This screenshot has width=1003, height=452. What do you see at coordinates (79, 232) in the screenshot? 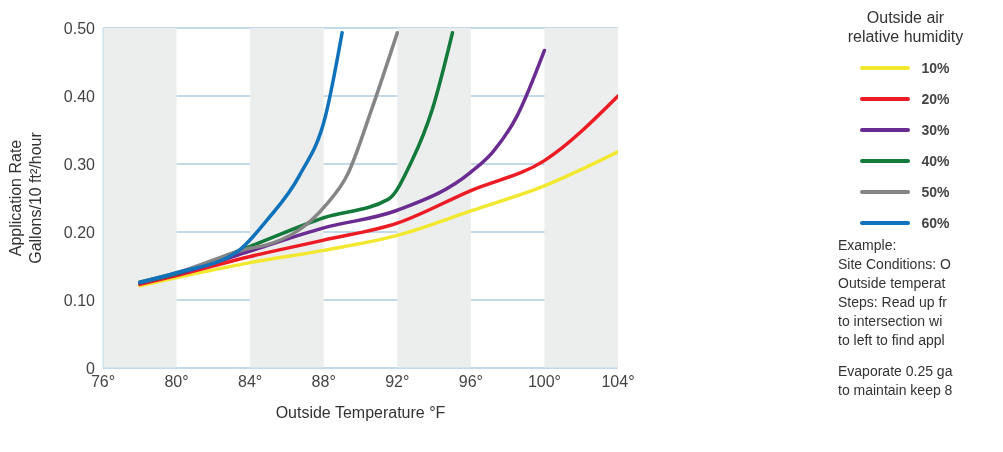
I see `y-tick-label: 0.20` at bounding box center [79, 232].